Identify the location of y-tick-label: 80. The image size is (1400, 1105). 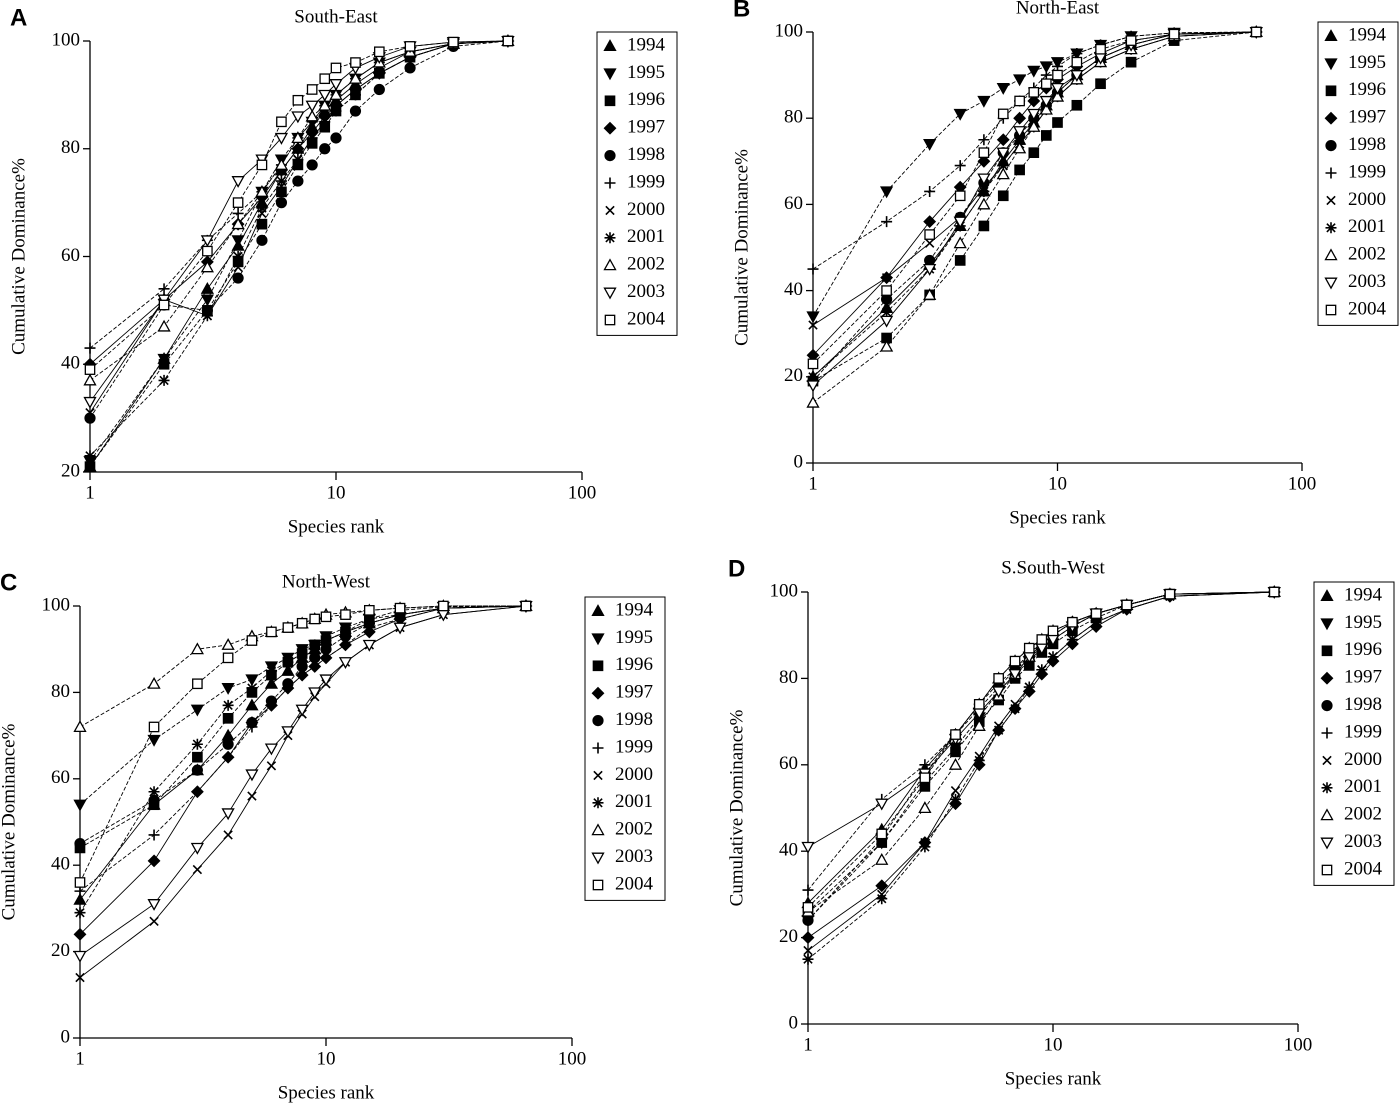
(793, 117).